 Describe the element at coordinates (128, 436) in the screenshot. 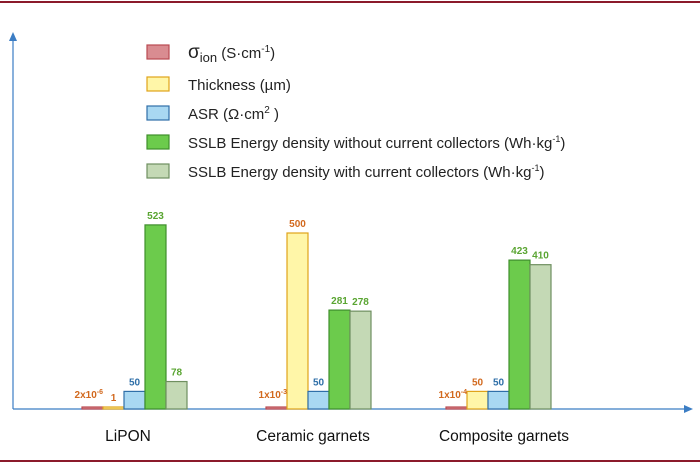

I see `category-label-0: LiPON` at that location.